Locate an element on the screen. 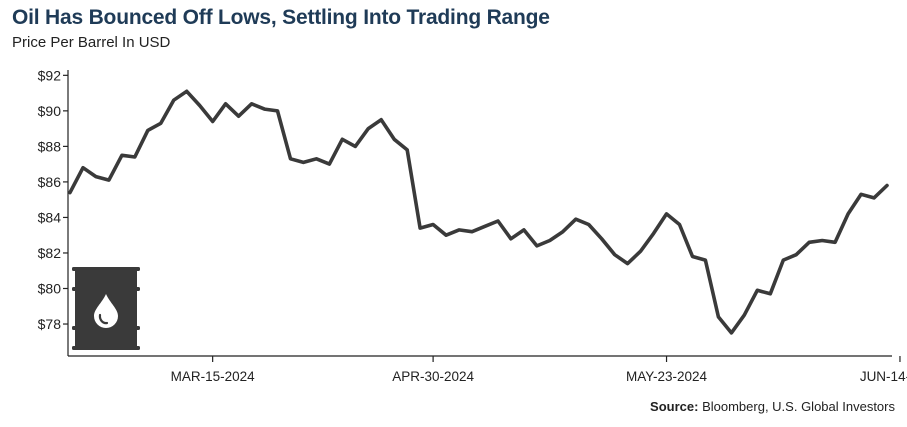 This screenshot has width=907, height=427. y-tick-label: $84 is located at coordinates (50, 217).